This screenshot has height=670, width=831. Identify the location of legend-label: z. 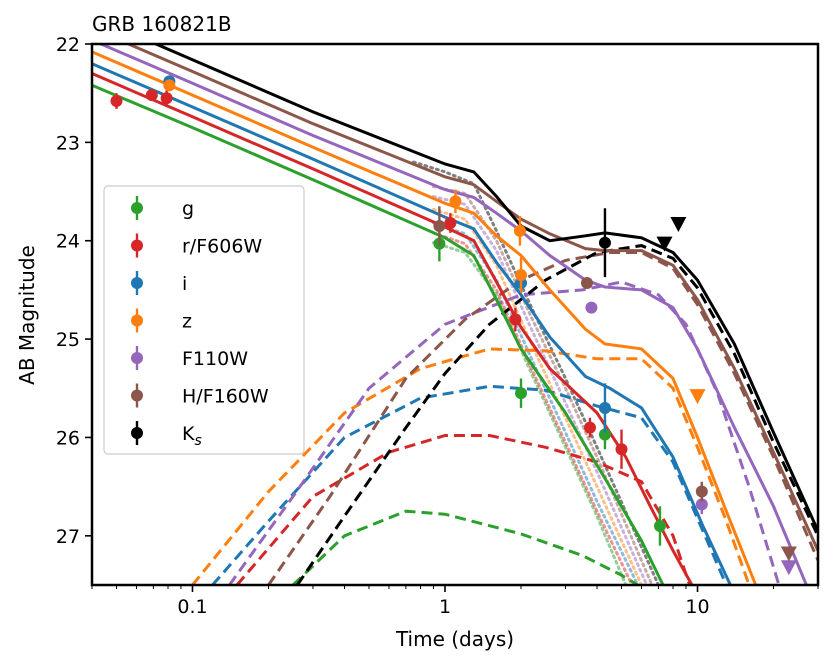
(187, 322).